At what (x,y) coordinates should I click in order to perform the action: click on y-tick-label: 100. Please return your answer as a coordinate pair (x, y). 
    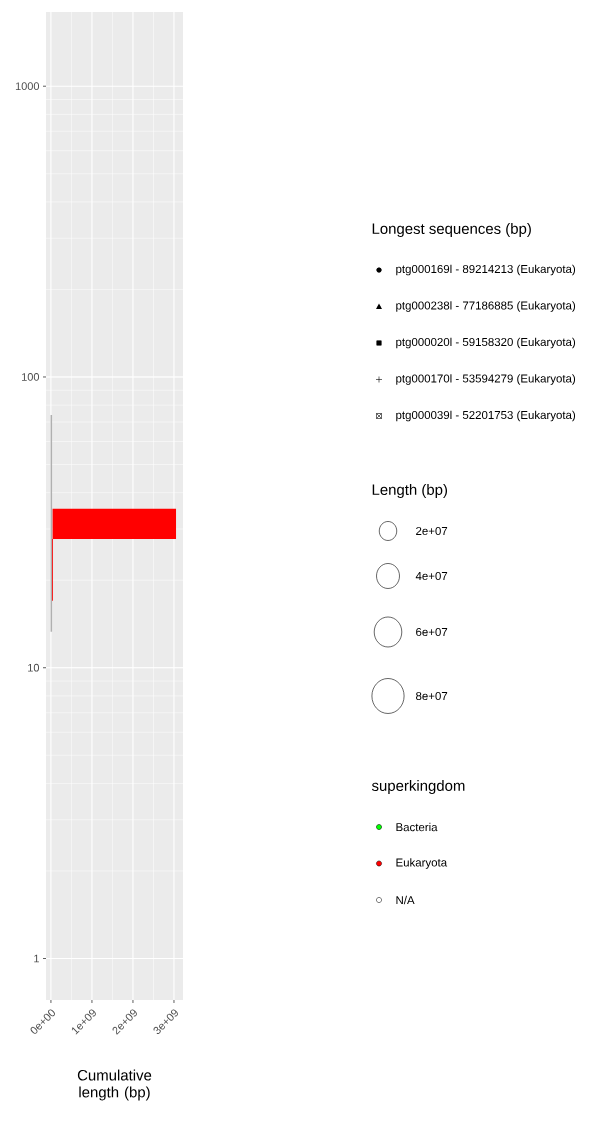
    Looking at the image, I should click on (31, 377).